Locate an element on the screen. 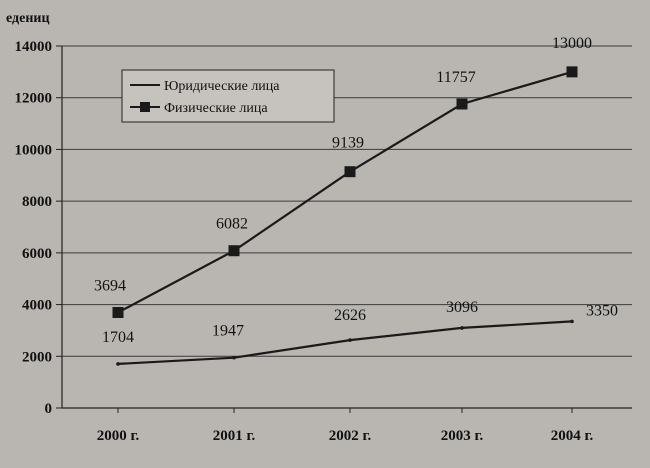 This screenshot has width=650, height=468. y-axis-unit-label: едениц is located at coordinates (28, 18).